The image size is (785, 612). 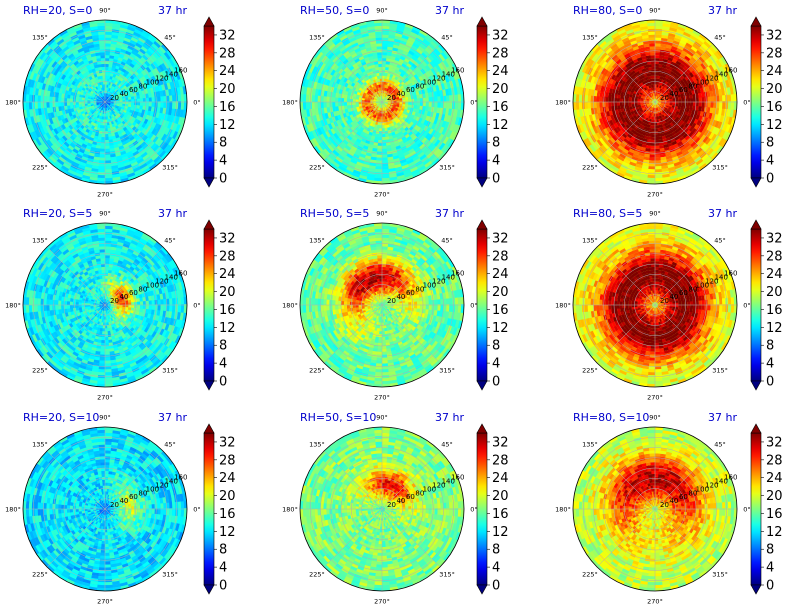 I want to click on radial-tick-label: 20, so click(x=391, y=301).